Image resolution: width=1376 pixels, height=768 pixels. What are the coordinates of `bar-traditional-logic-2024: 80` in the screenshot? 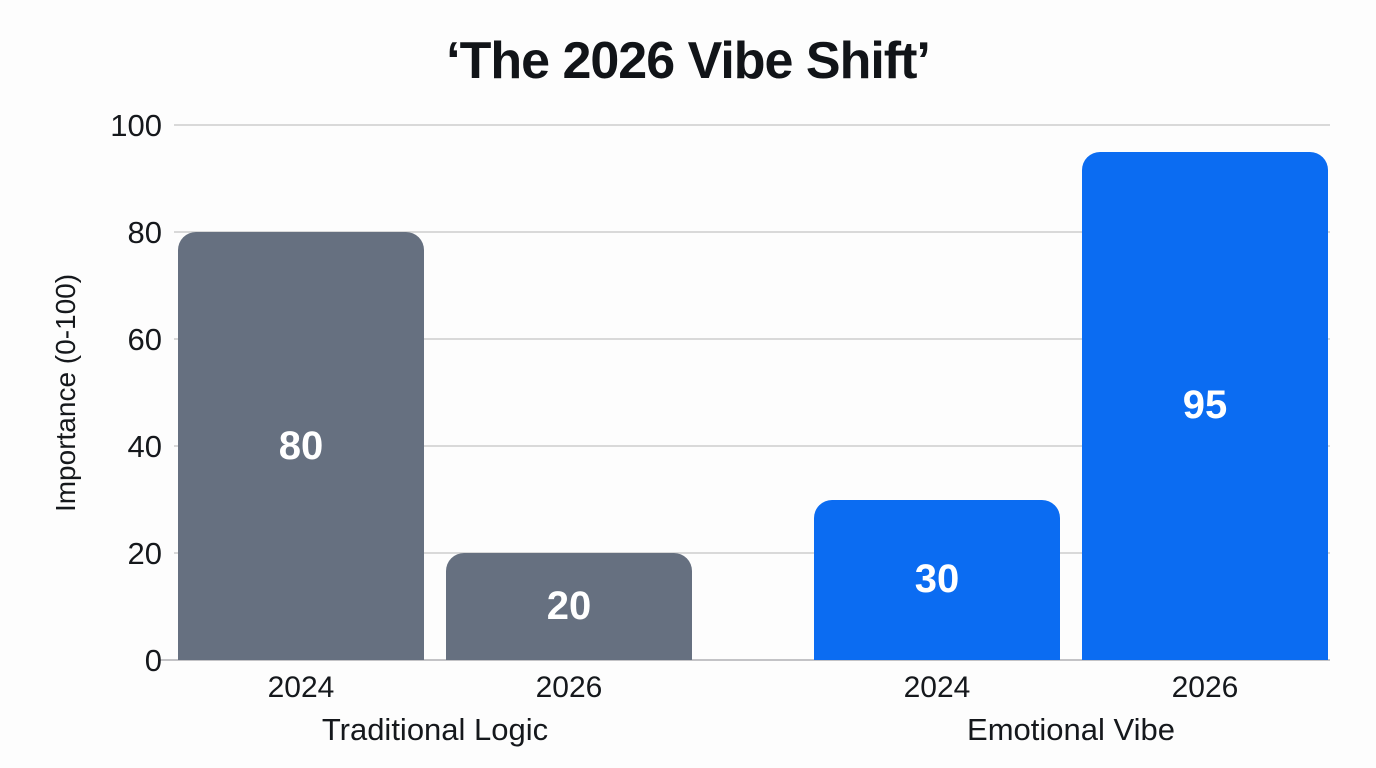 It's located at (301, 446).